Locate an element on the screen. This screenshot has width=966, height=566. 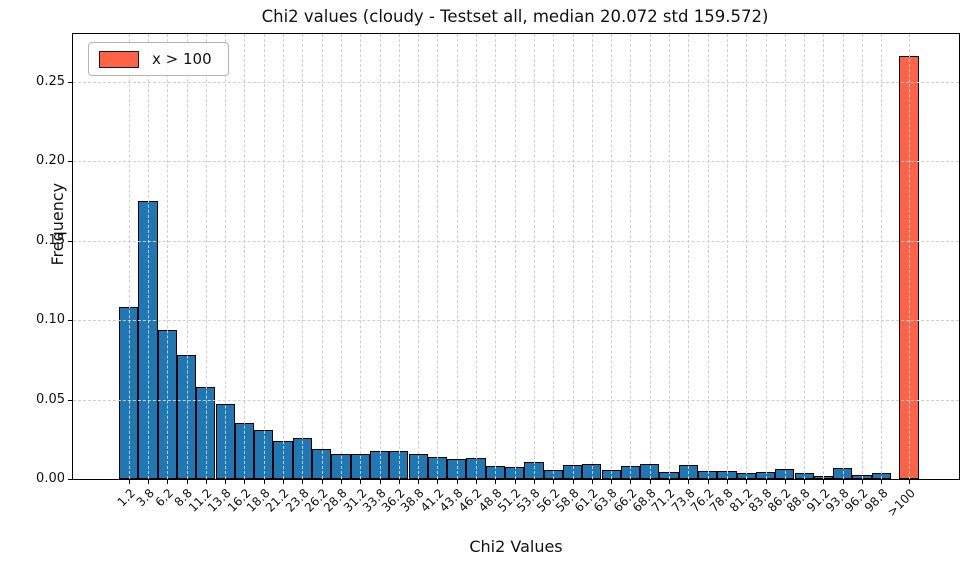
y-tick-label: 0.20 is located at coordinates (50, 161).